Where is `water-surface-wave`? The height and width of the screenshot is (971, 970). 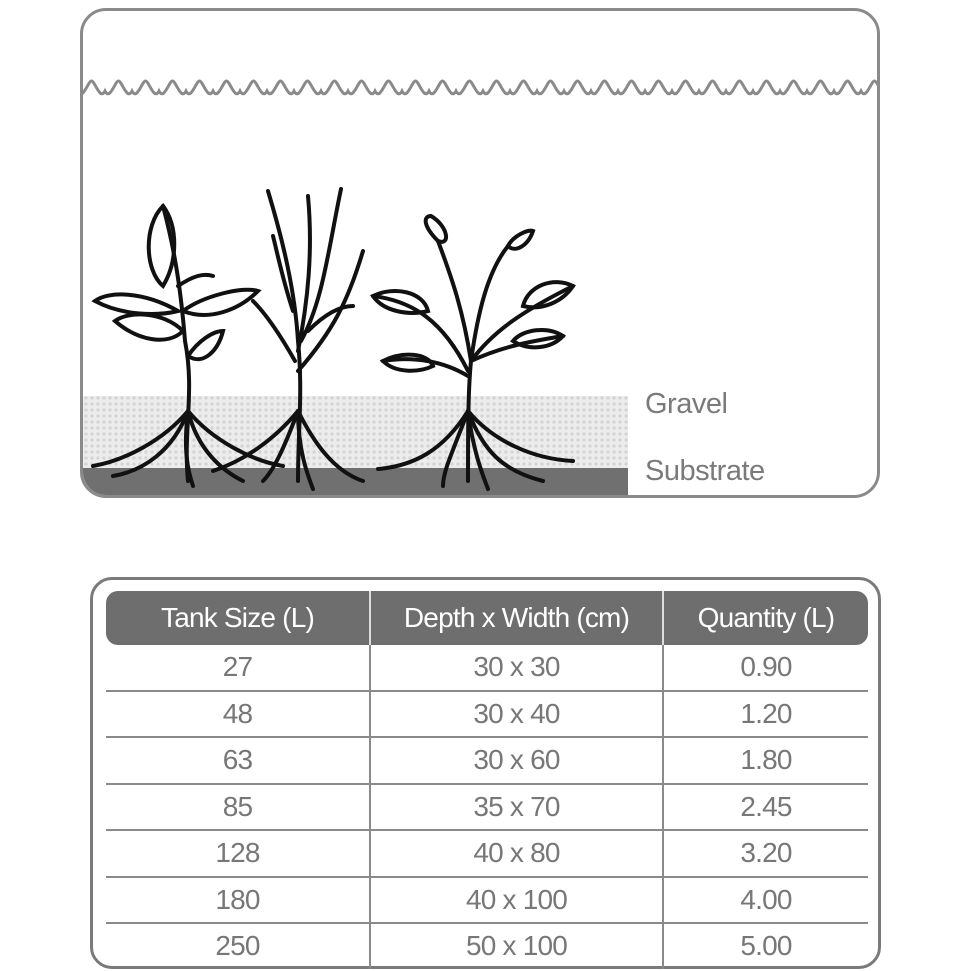
water-surface-wave is located at coordinates (480, 87).